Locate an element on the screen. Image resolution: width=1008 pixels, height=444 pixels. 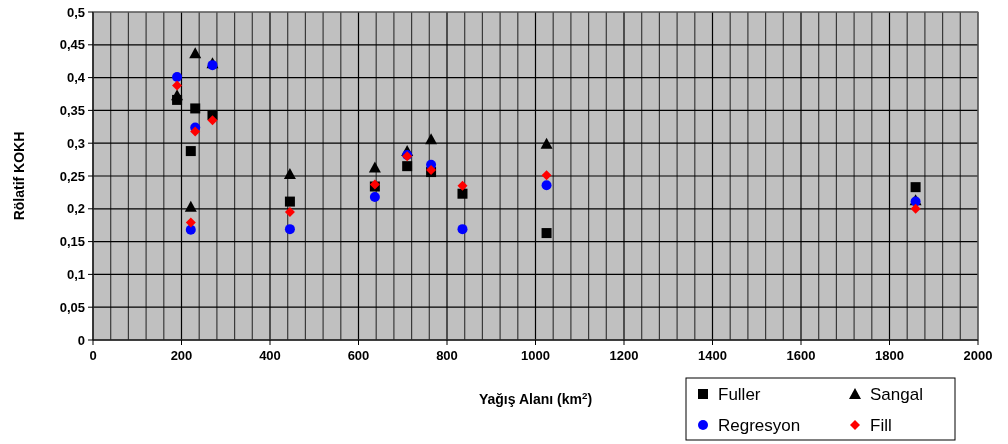
x-tick-label: 200 is located at coordinates (181, 355).